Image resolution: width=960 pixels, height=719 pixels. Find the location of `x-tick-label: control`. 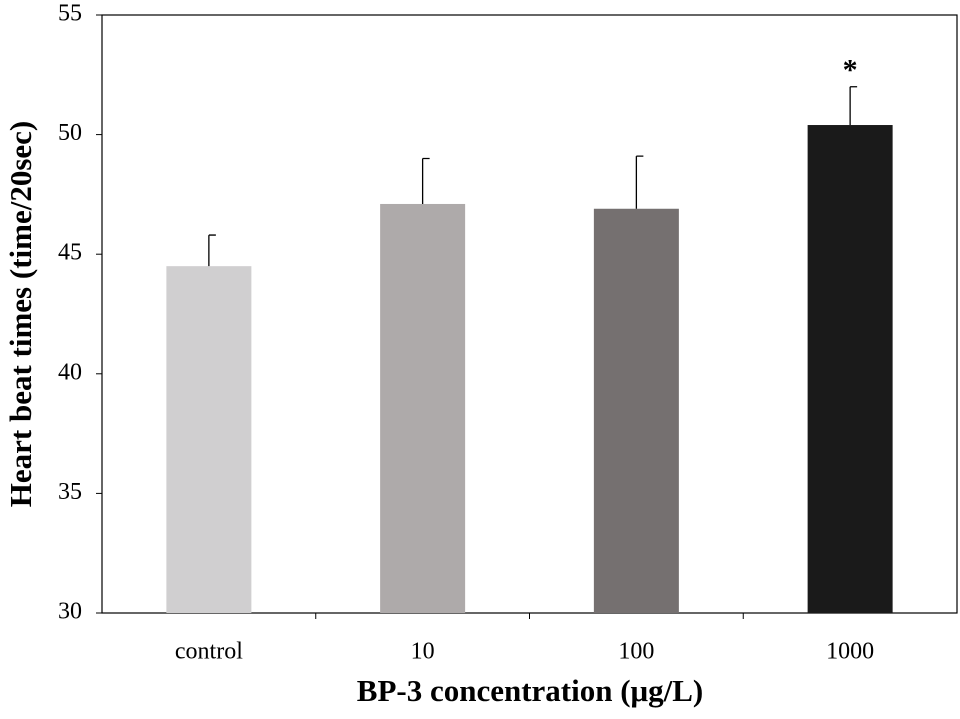

x-tick-label: control is located at coordinates (209, 652).